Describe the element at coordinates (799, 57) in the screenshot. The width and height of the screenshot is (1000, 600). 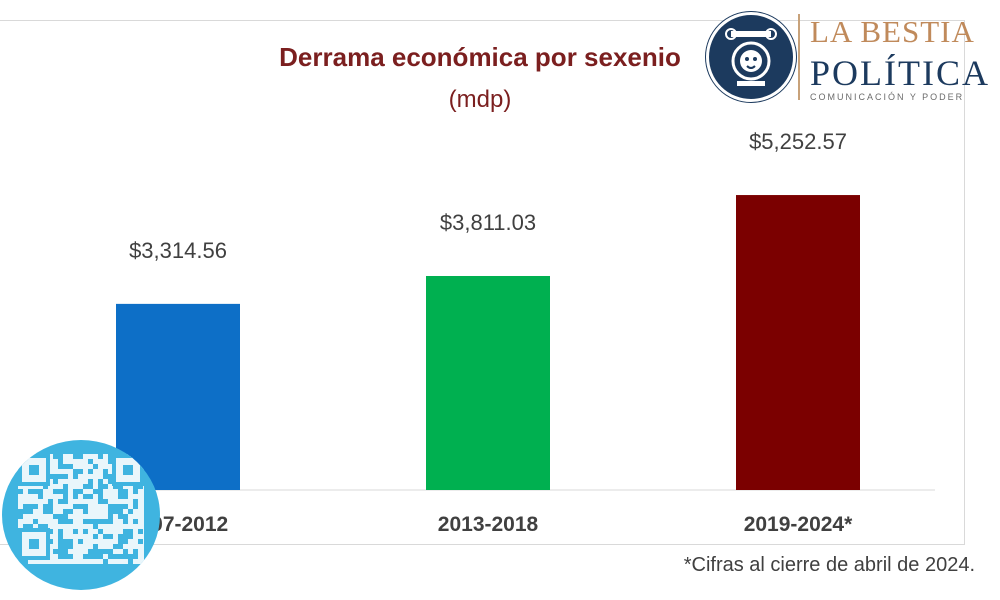
I see `brand-divider` at that location.